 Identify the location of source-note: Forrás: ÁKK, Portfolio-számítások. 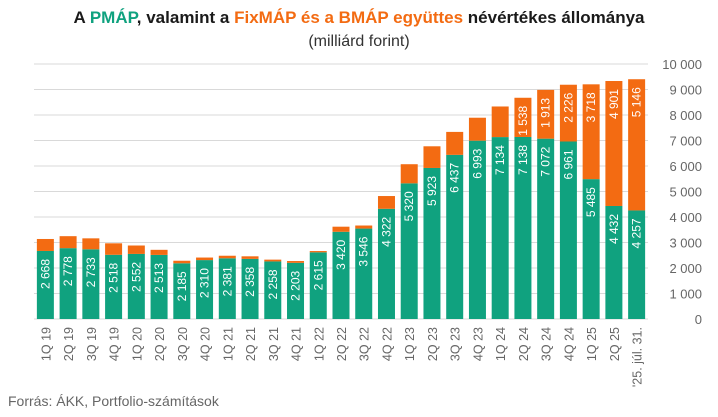
(113, 401).